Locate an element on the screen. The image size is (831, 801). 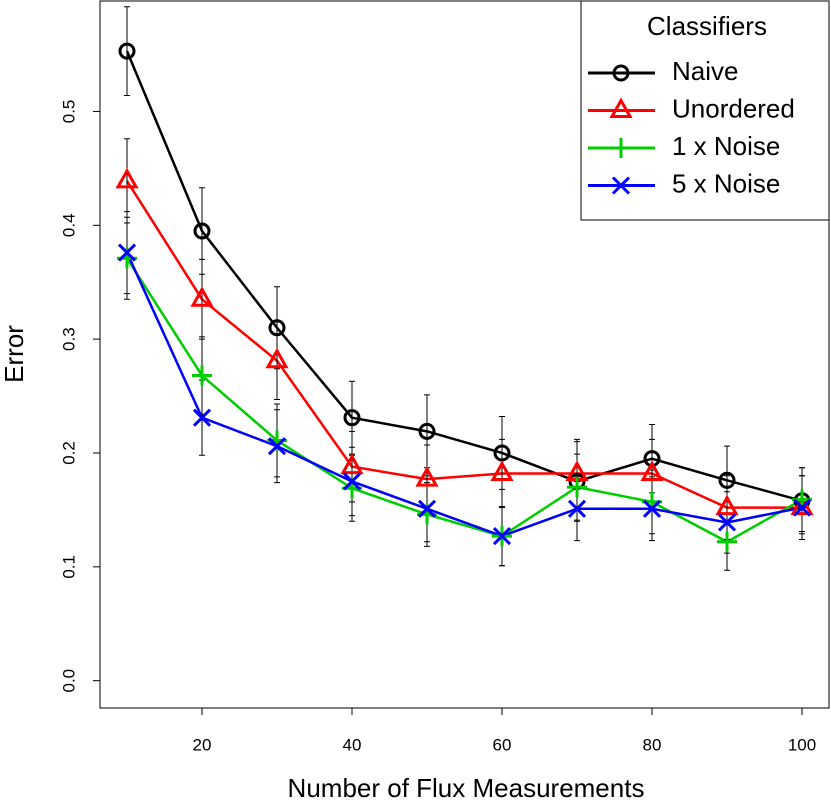
x-tick-label: 100 is located at coordinates (802, 744).